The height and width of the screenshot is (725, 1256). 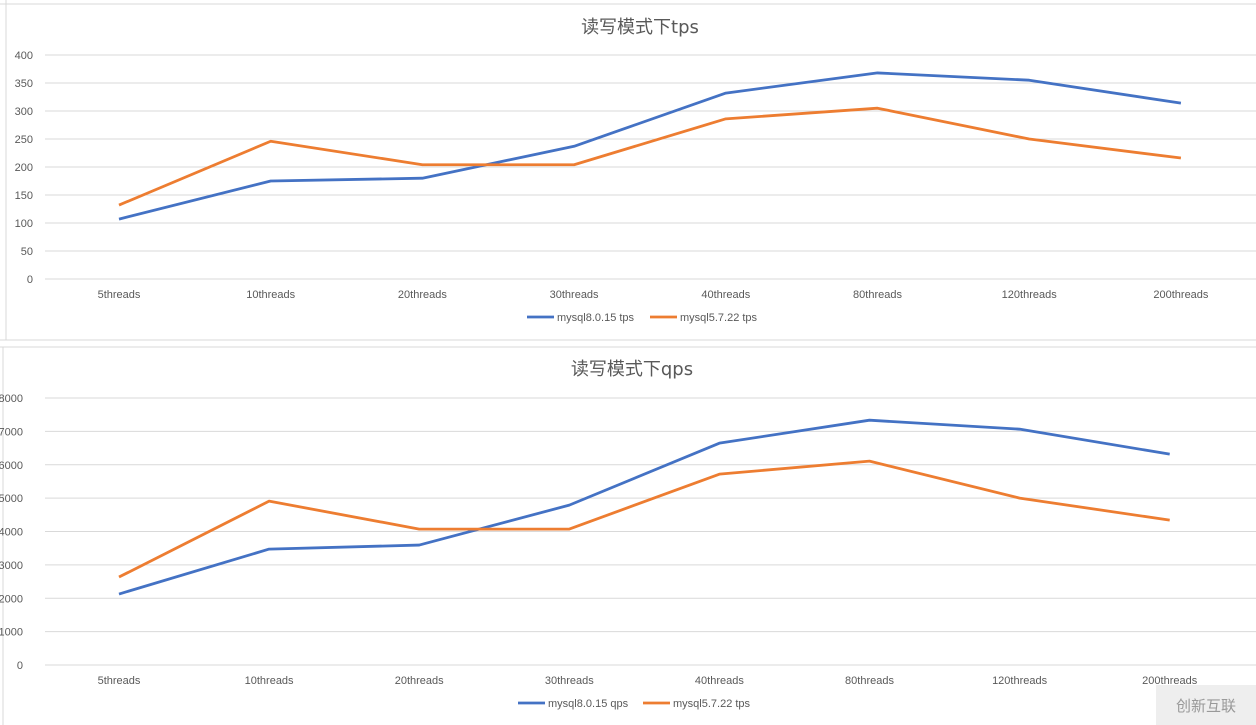 I want to click on chart-title: 读写模式下tps, so click(x=640, y=27).